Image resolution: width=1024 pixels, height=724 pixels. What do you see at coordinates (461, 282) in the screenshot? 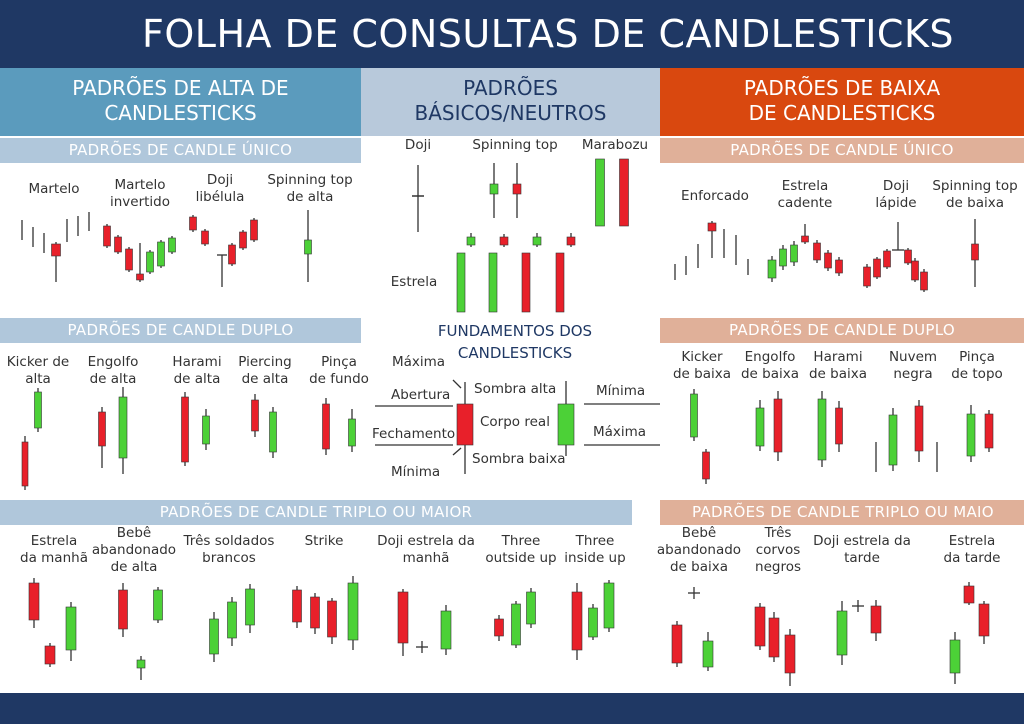
I see `estrela-big-1-body` at bounding box center [461, 282].